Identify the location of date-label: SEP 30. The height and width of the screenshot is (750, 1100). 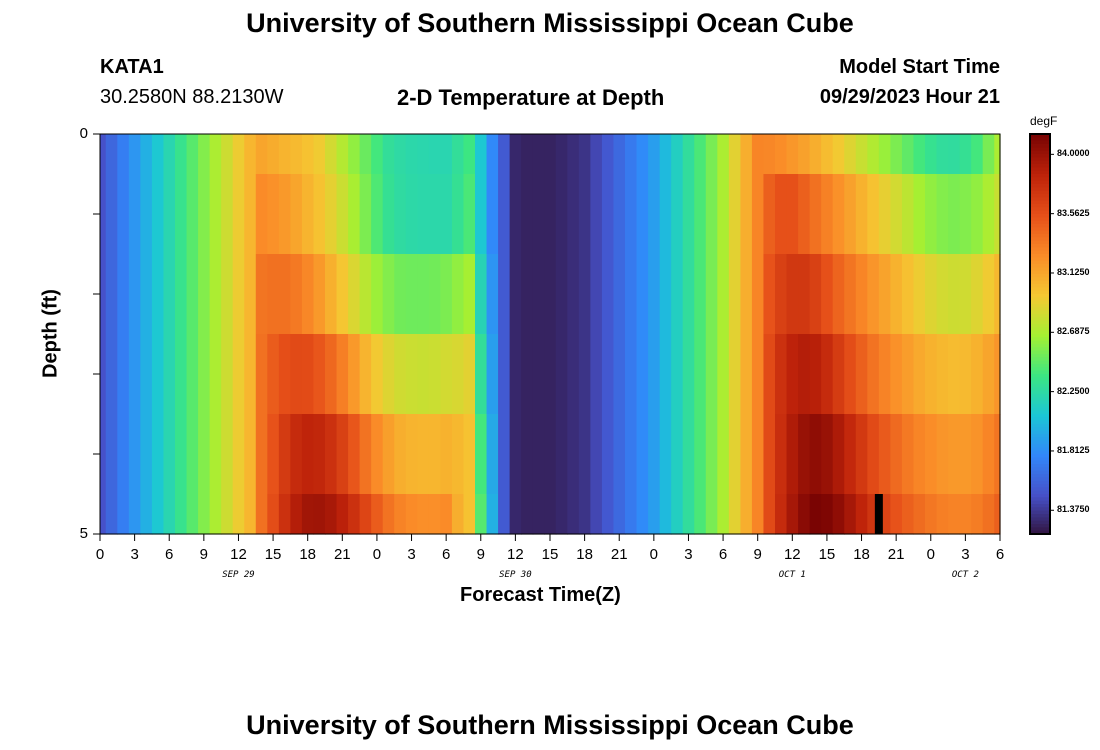
(515, 575).